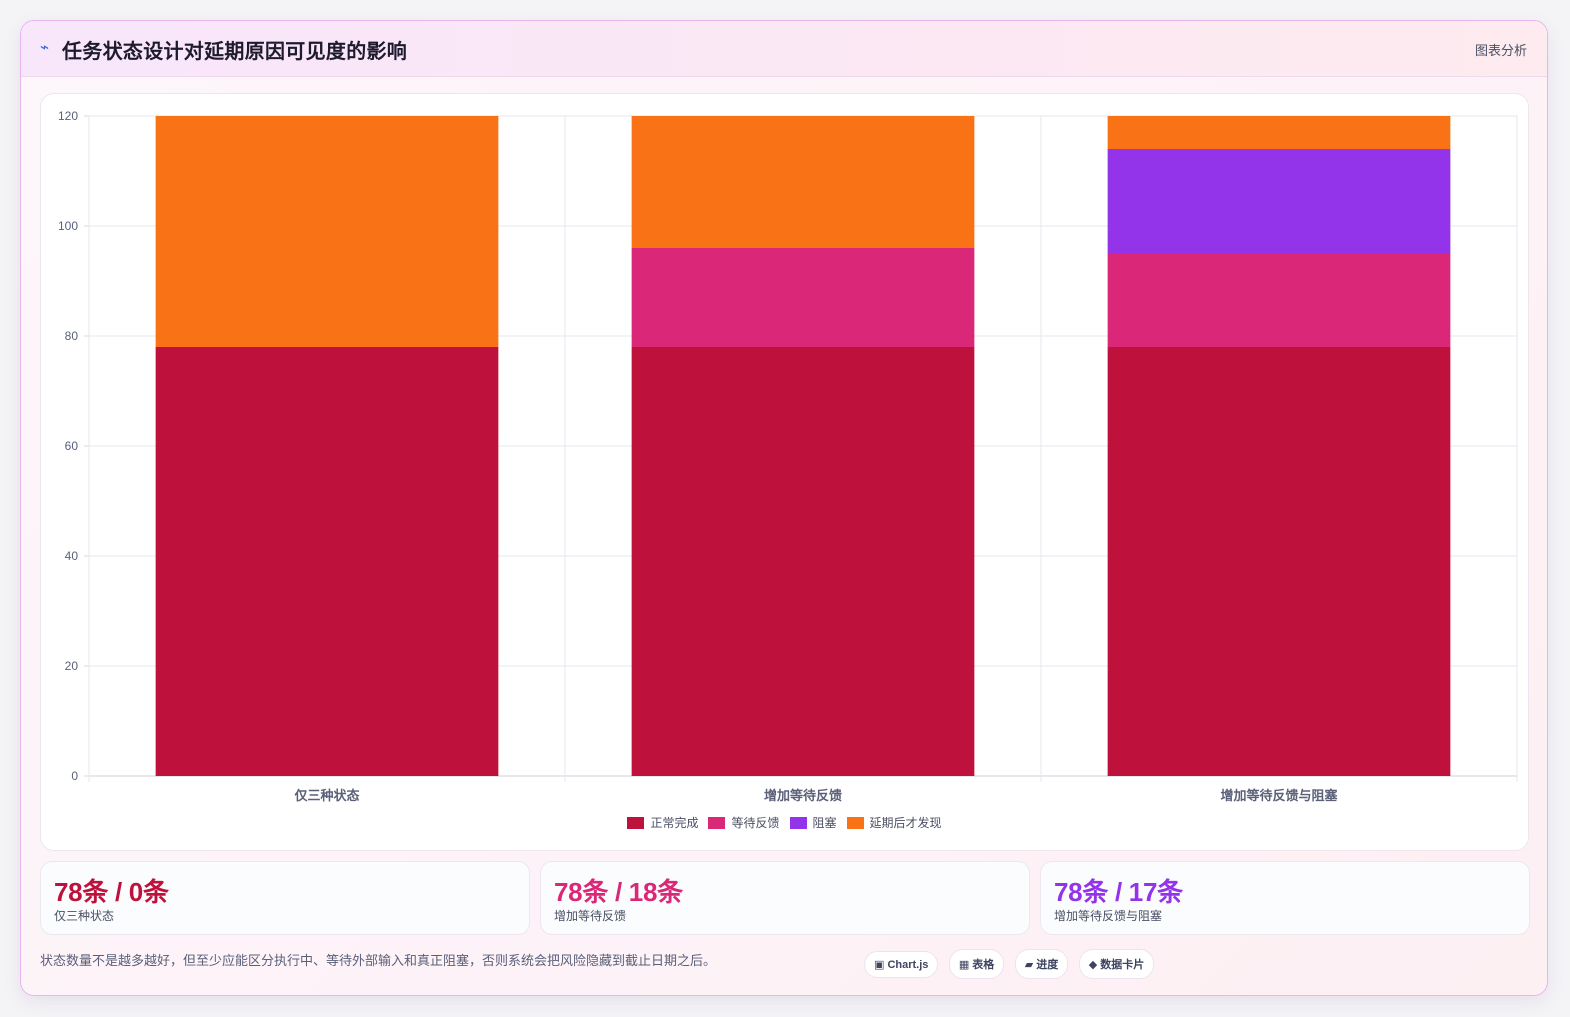 The width and height of the screenshot is (1570, 1017). Describe the element at coordinates (901, 964) in the screenshot. I see `chart-js-chip: ▣ Chart.js` at that location.